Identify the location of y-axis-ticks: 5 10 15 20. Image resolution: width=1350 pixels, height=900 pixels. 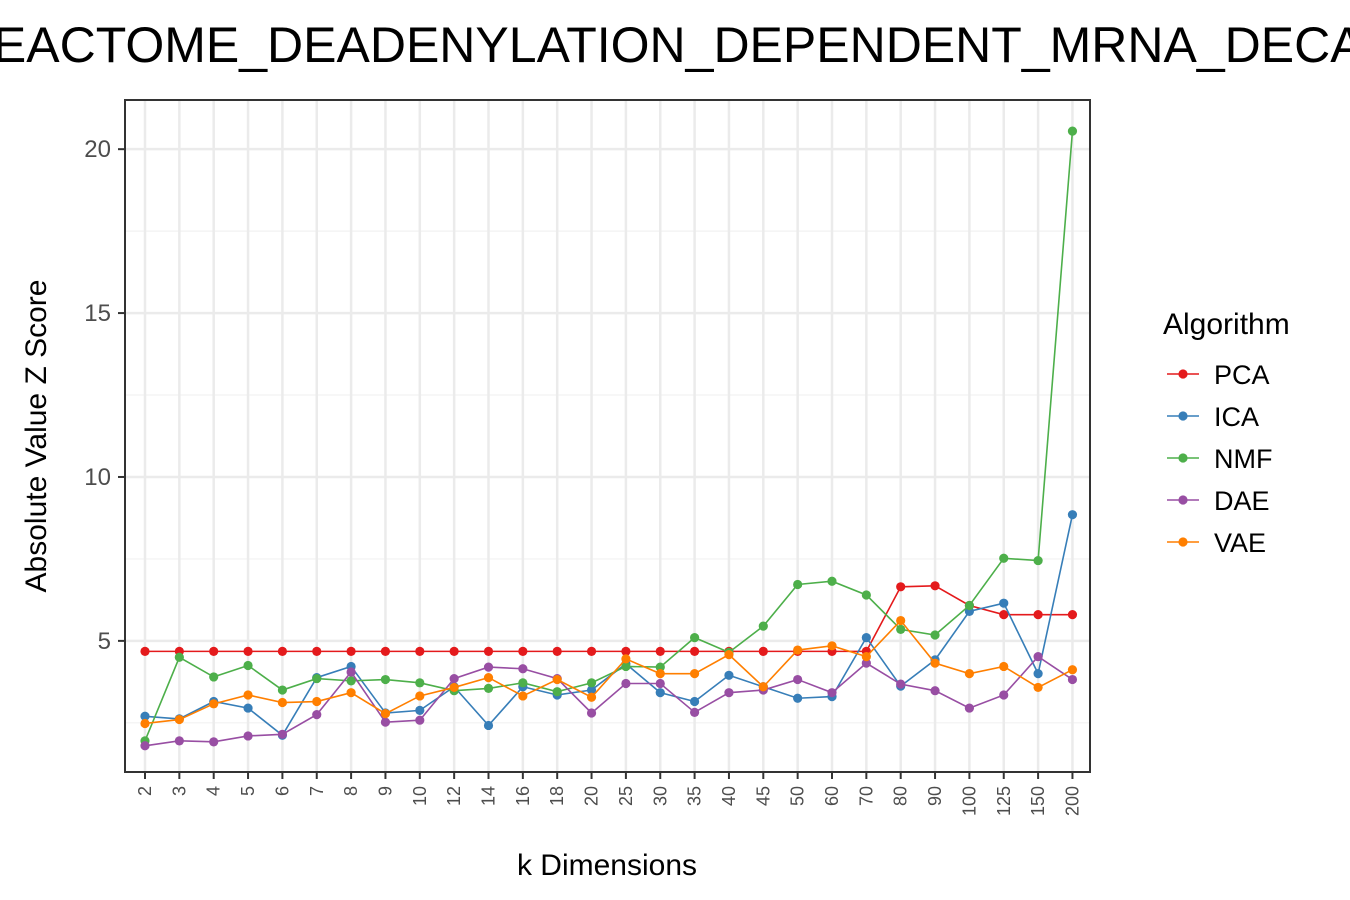
(104, 395).